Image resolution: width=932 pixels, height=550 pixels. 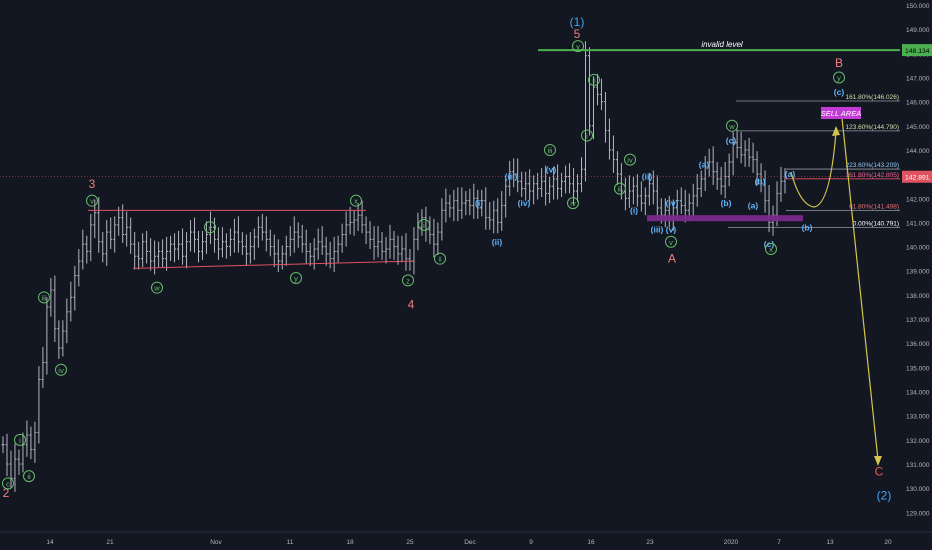 I want to click on y-tick-label: 132.000, so click(x=918, y=441).